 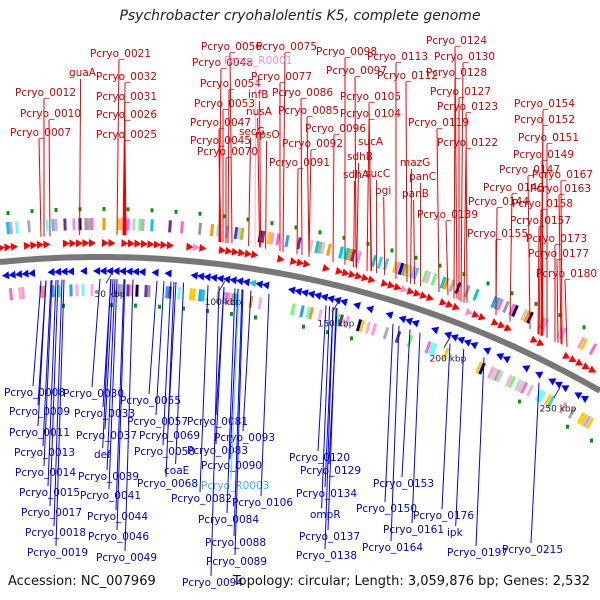 What do you see at coordinates (448, 360) in the screenshot?
I see `scale-tick-label: 200 kbp` at bounding box center [448, 360].